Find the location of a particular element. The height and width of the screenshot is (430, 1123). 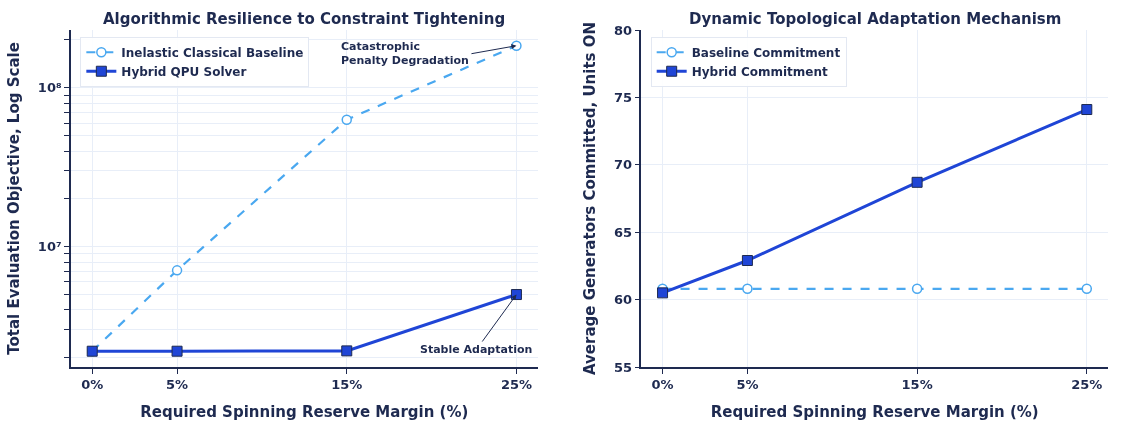

y-tick-label: 55 is located at coordinates (622, 367).